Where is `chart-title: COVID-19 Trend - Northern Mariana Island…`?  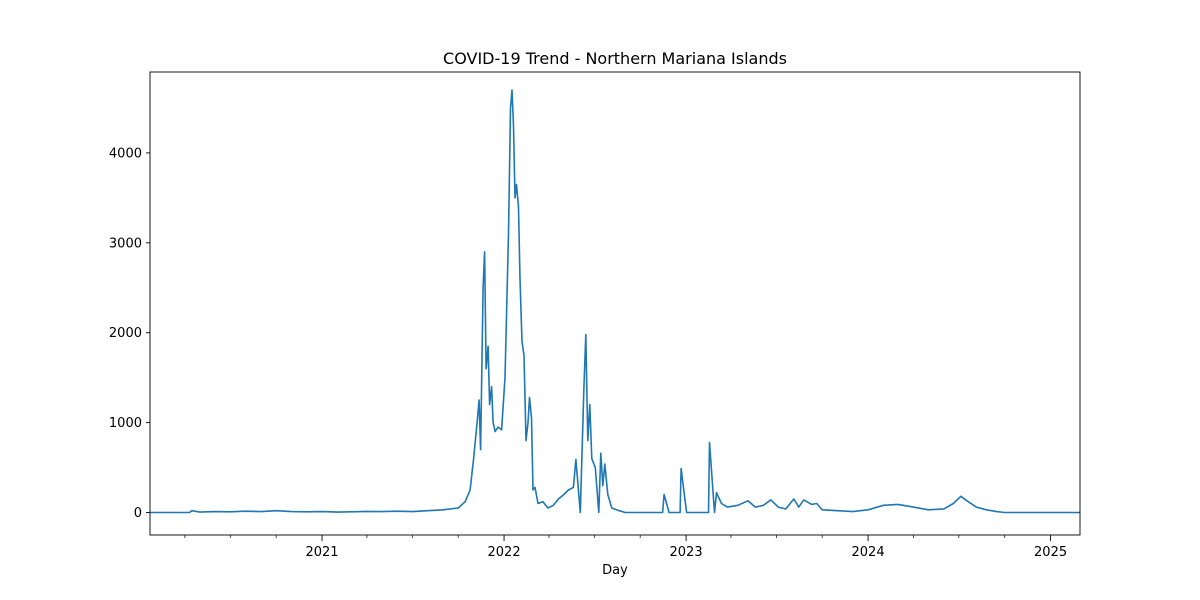
chart-title: COVID-19 Trend - Northern Mariana Island… is located at coordinates (615, 58).